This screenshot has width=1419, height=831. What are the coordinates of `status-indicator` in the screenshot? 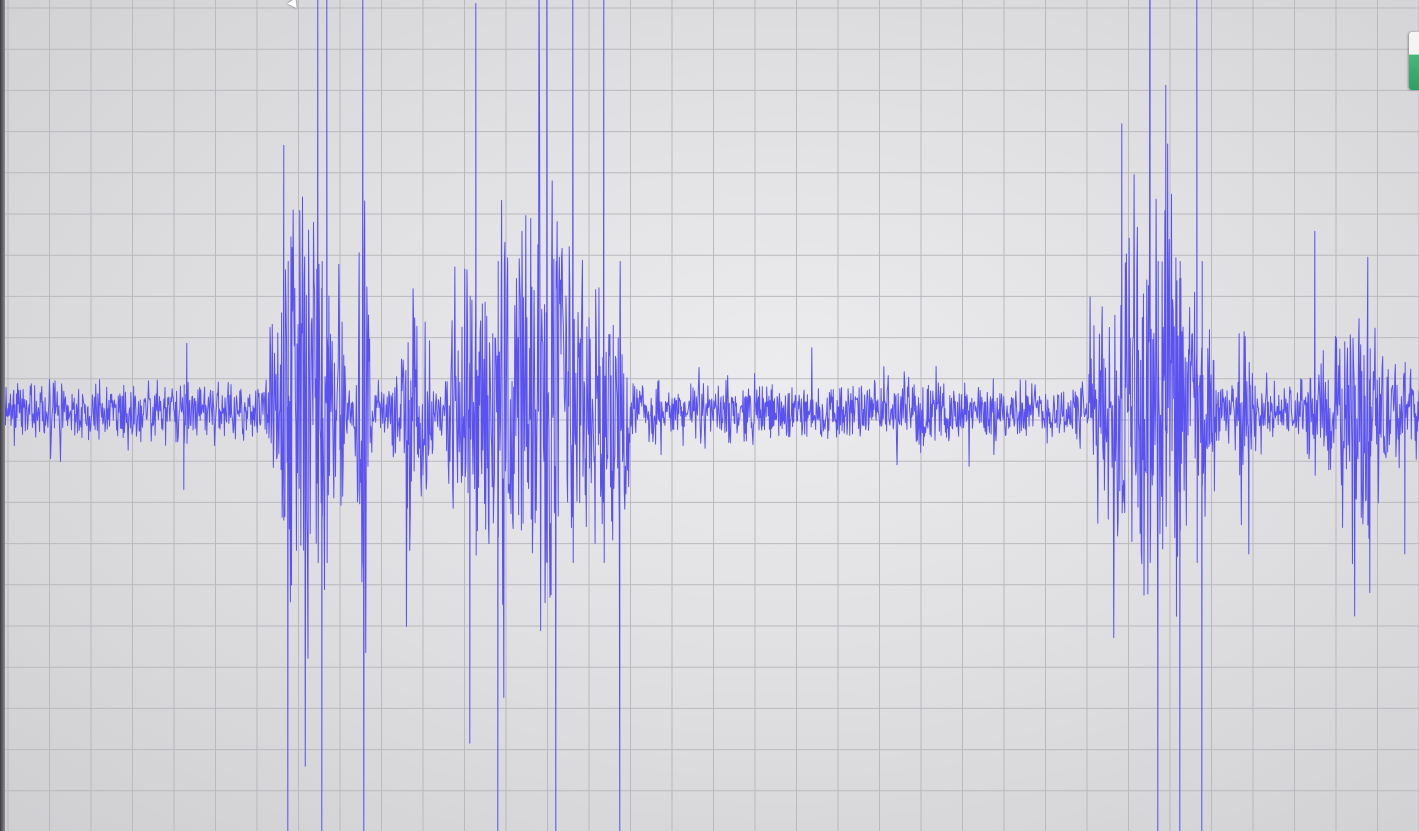 It's located at (1414, 61).